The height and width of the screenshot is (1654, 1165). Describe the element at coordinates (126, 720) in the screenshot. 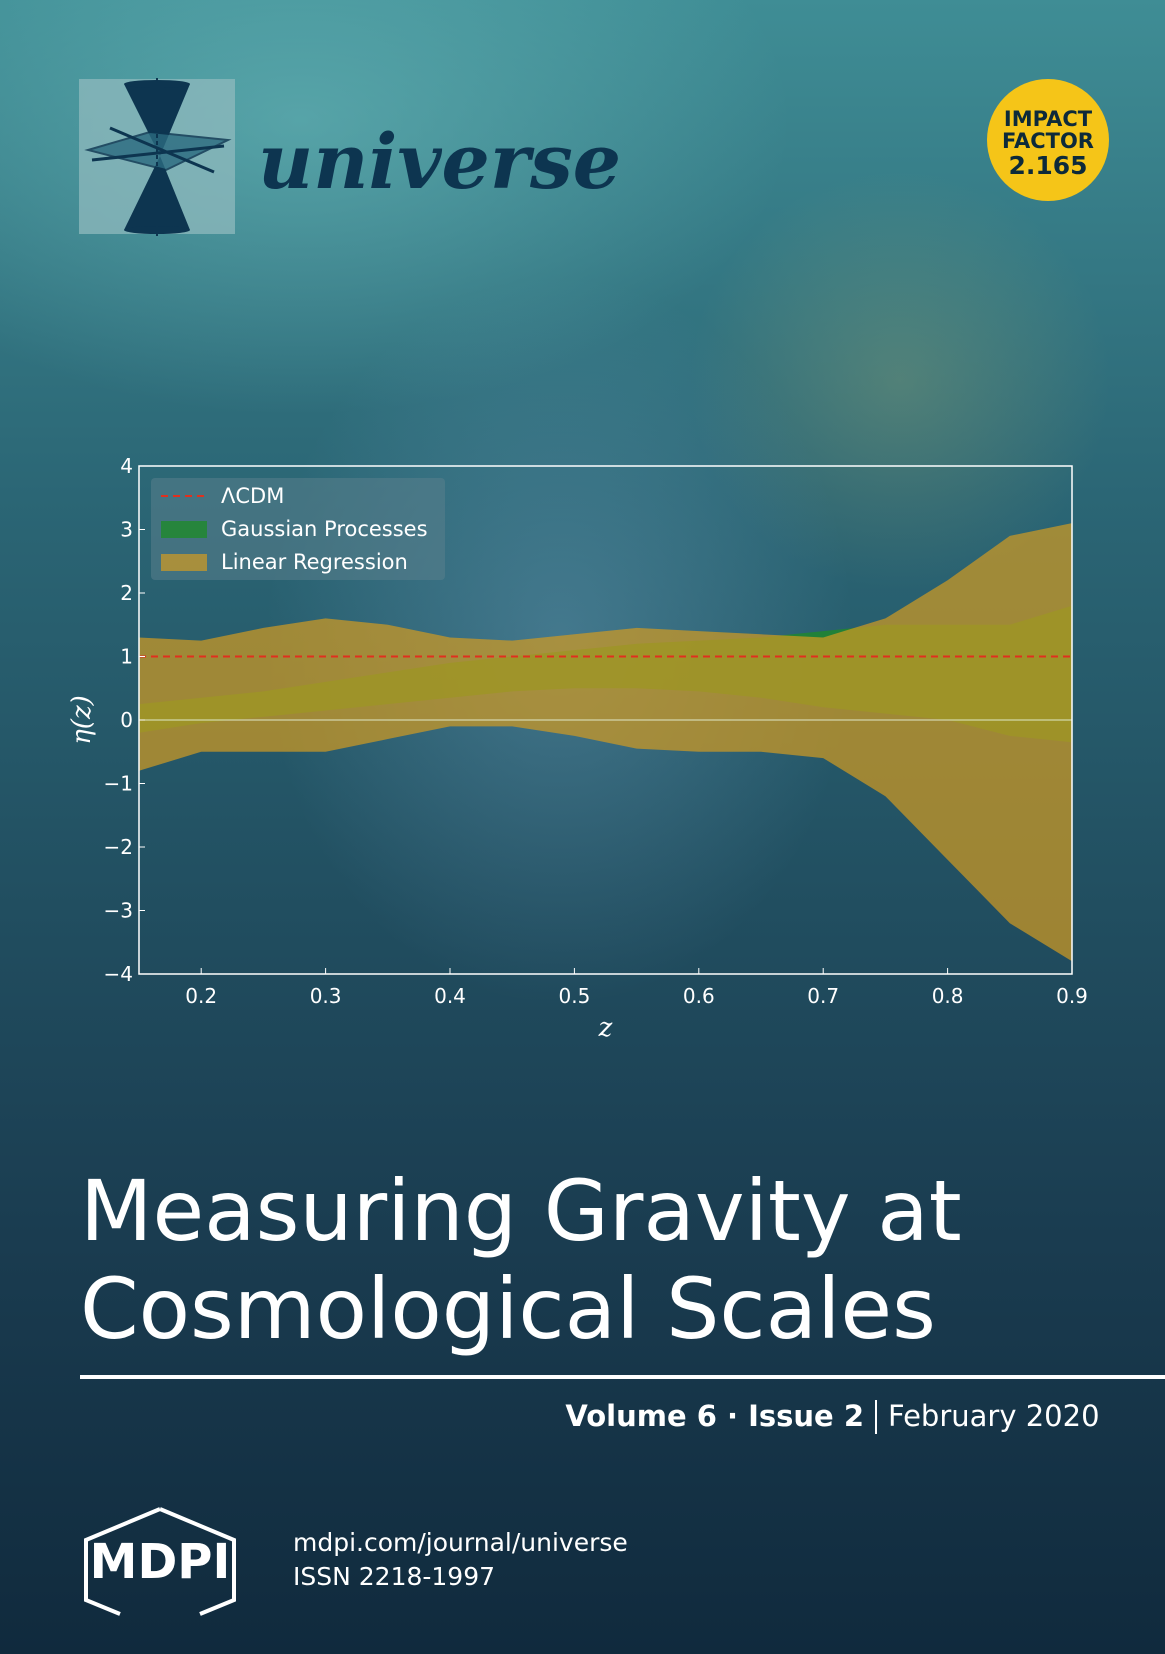

I see `y-tick-label: 0` at that location.